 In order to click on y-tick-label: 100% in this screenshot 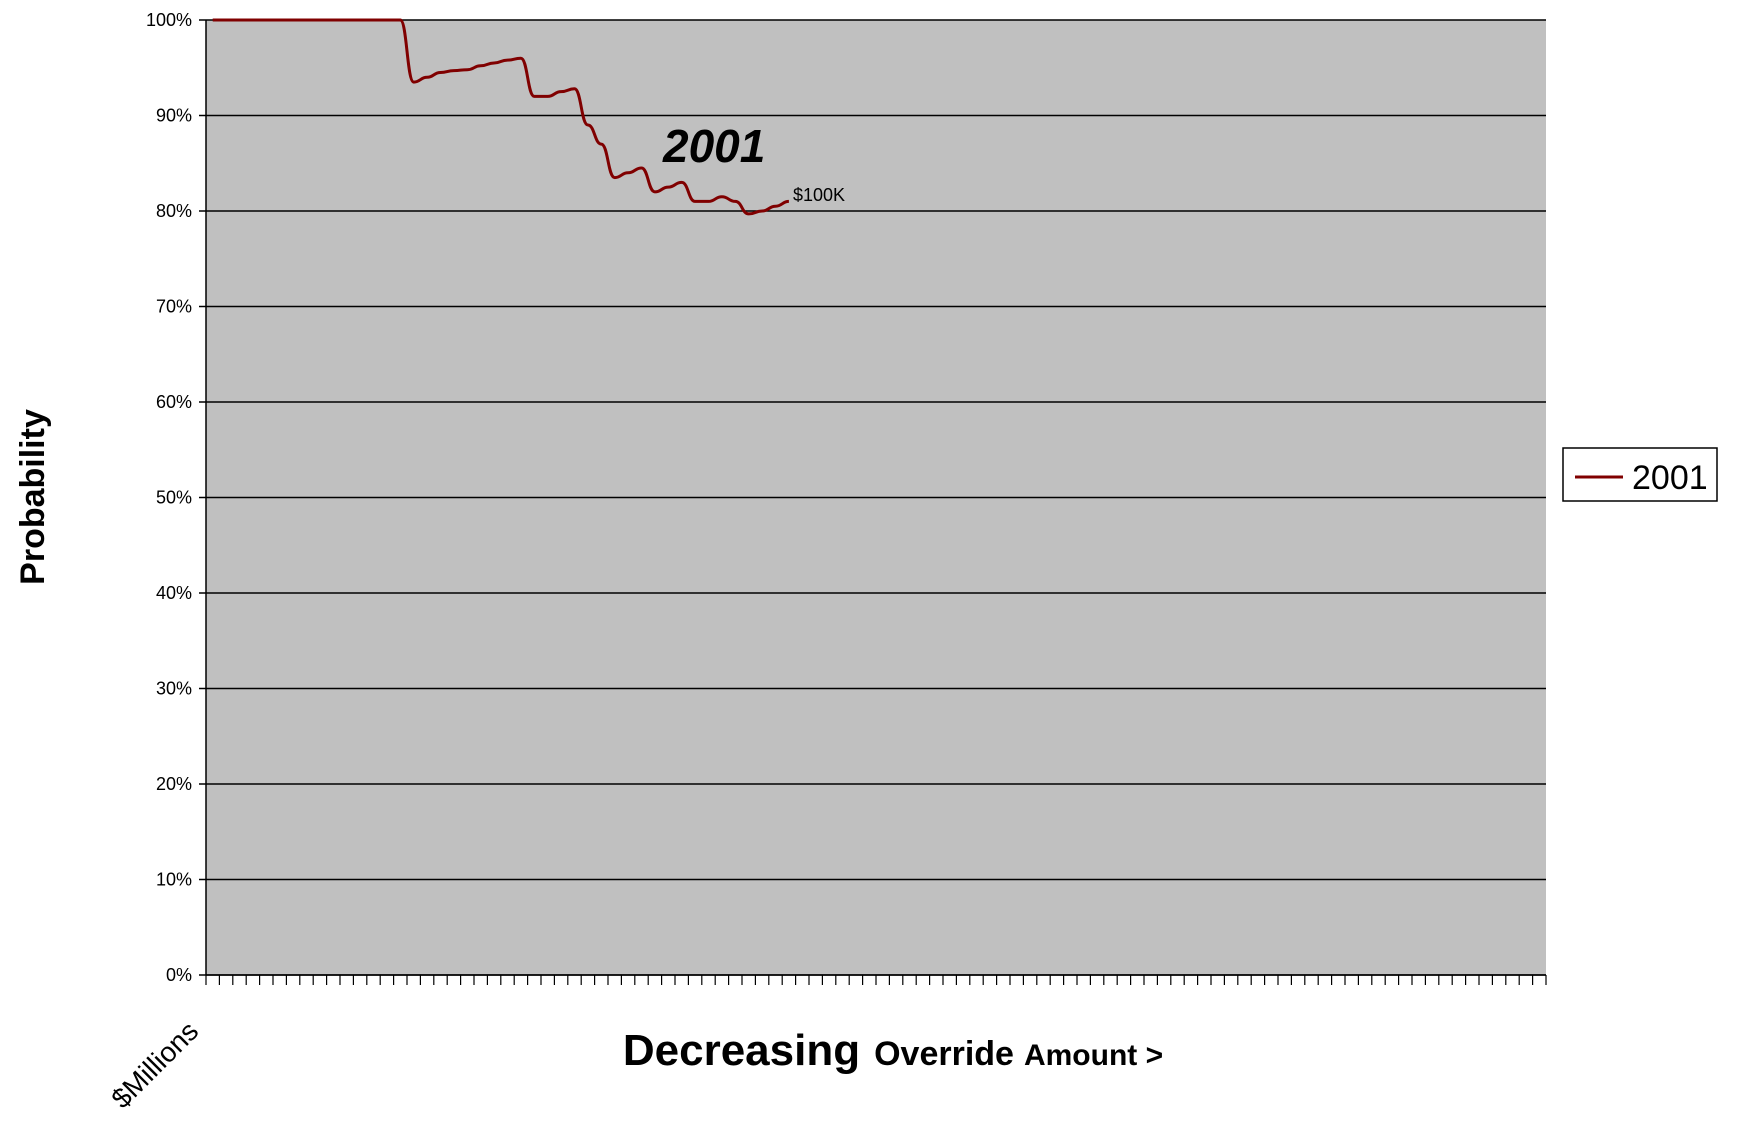, I will do `click(169, 20)`.